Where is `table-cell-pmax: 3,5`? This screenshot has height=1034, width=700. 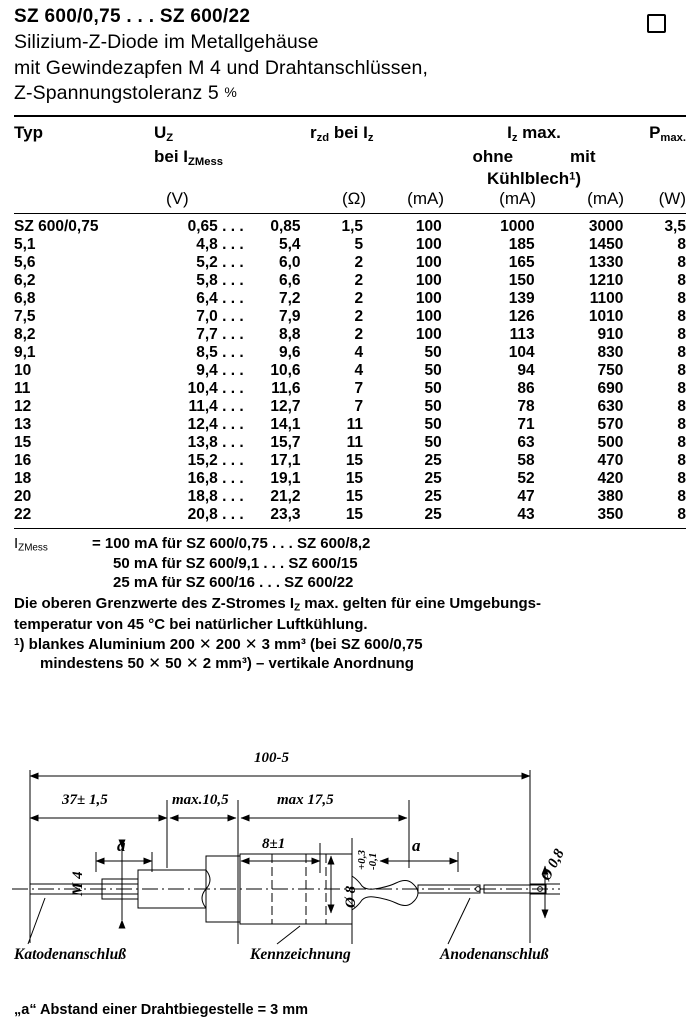 table-cell-pmax: 3,5 is located at coordinates (675, 227).